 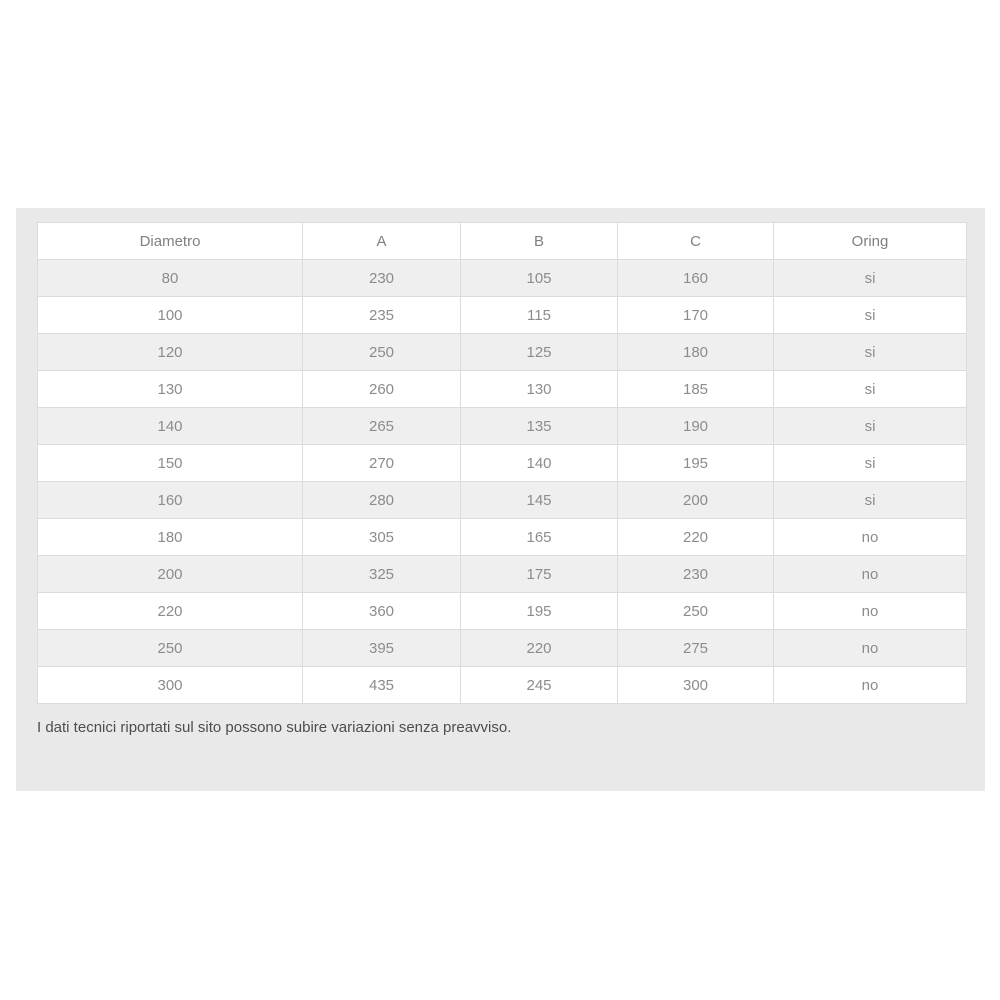 I want to click on table-cell: 150, so click(x=170, y=463).